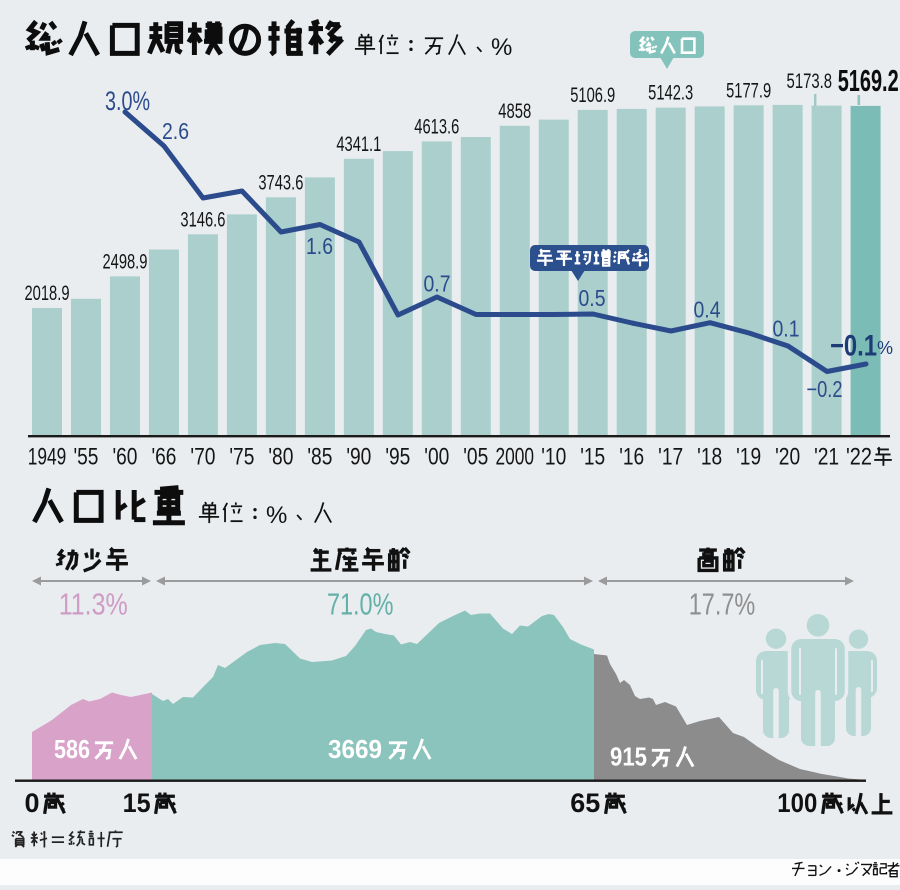  Describe the element at coordinates (825, 389) in the screenshot. I see `svg-text: −0.2` at that location.